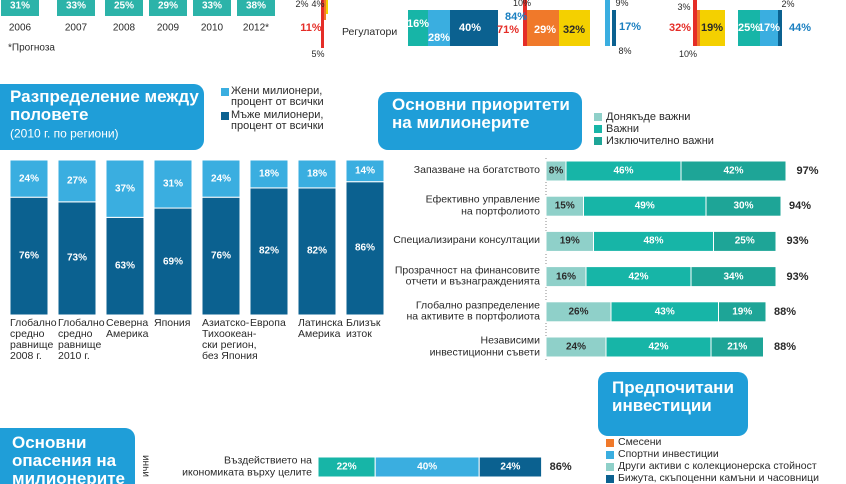 The height and width of the screenshot is (484, 846). I want to click on total-label: 94%, so click(800, 206).